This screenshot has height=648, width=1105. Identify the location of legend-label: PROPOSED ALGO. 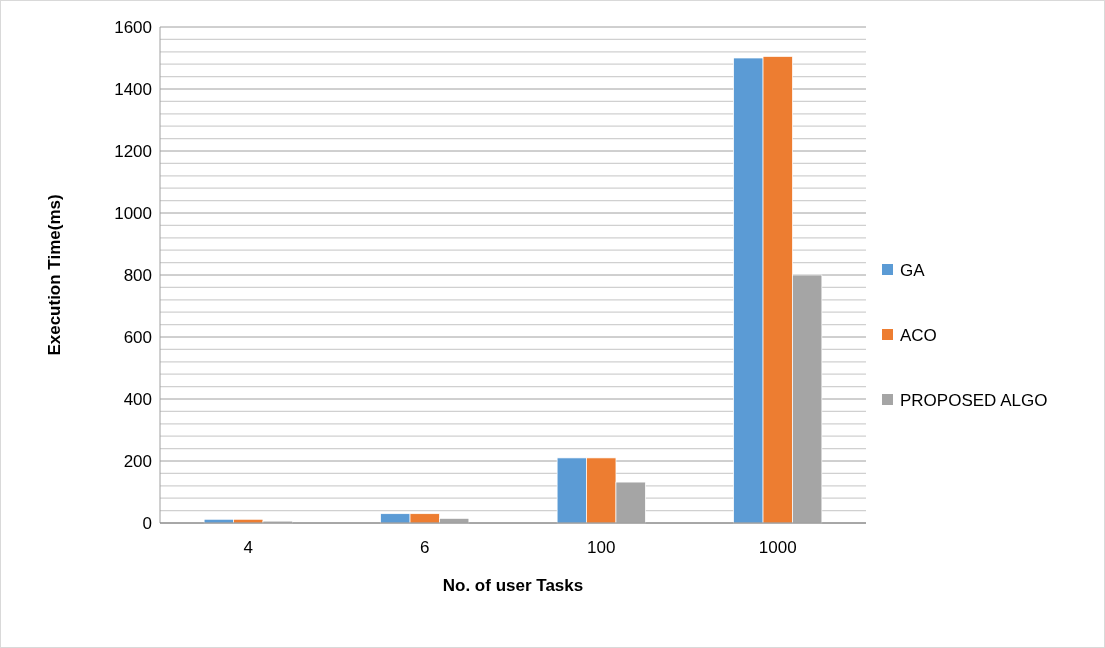
(974, 400).